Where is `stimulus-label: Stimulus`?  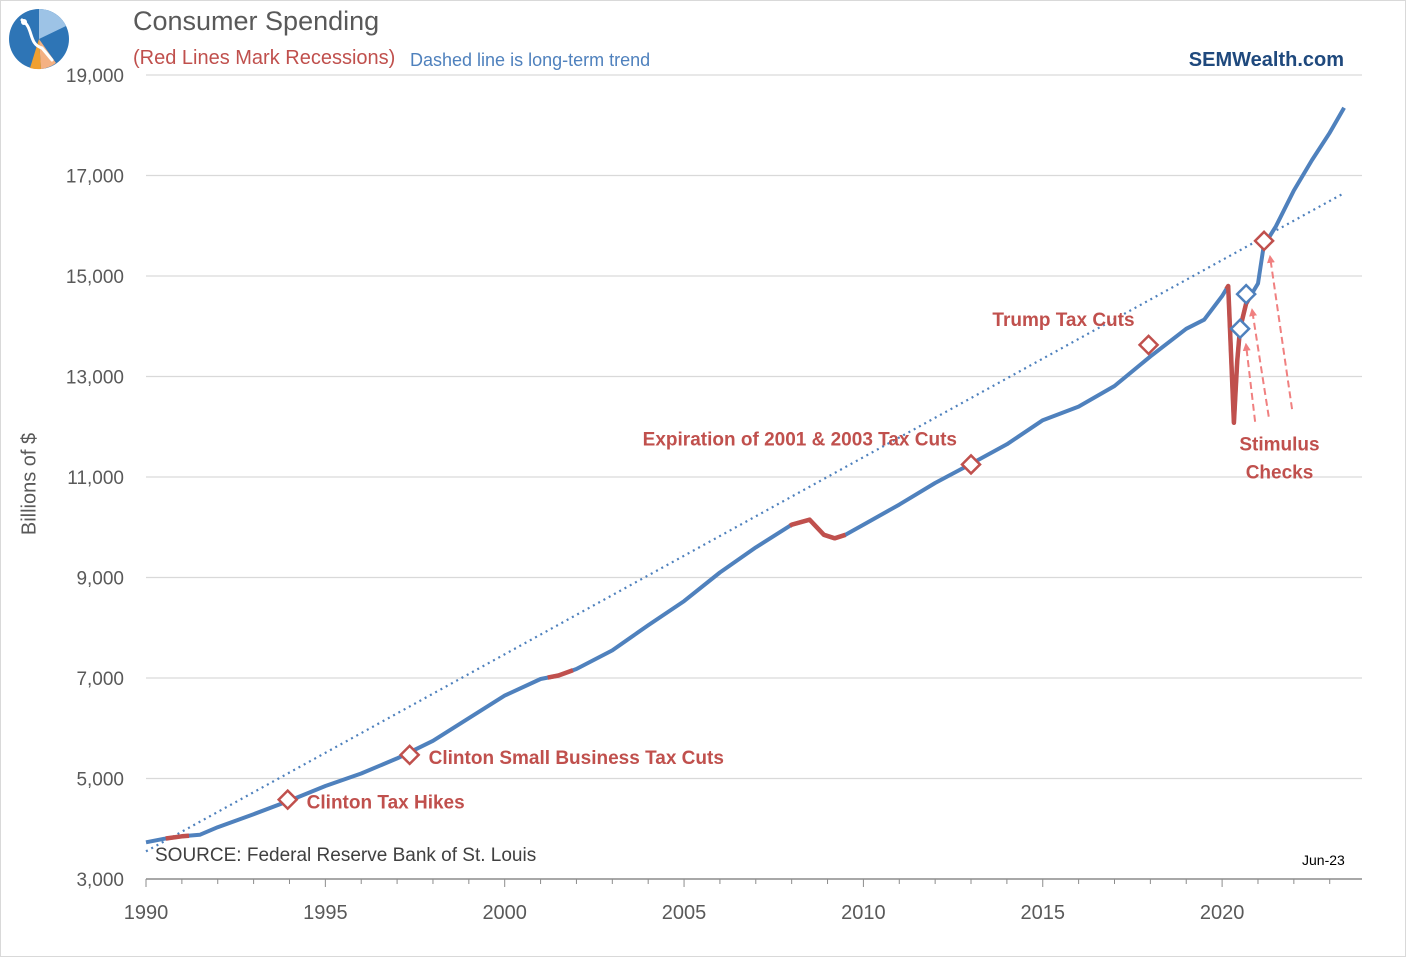
stimulus-label: Stimulus is located at coordinates (1279, 445).